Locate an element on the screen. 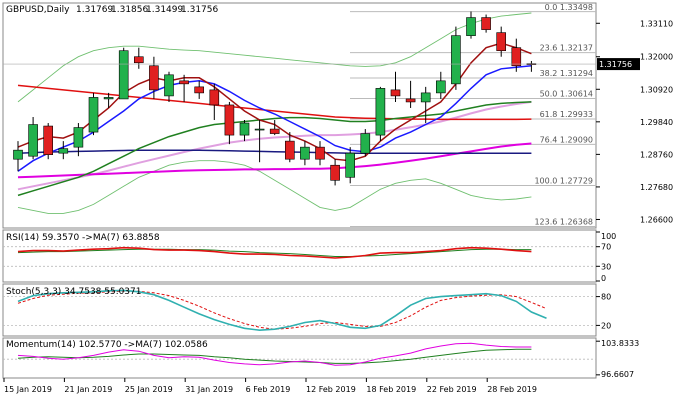  mom-tick-label-0: 103.8333 is located at coordinates (620, 343).